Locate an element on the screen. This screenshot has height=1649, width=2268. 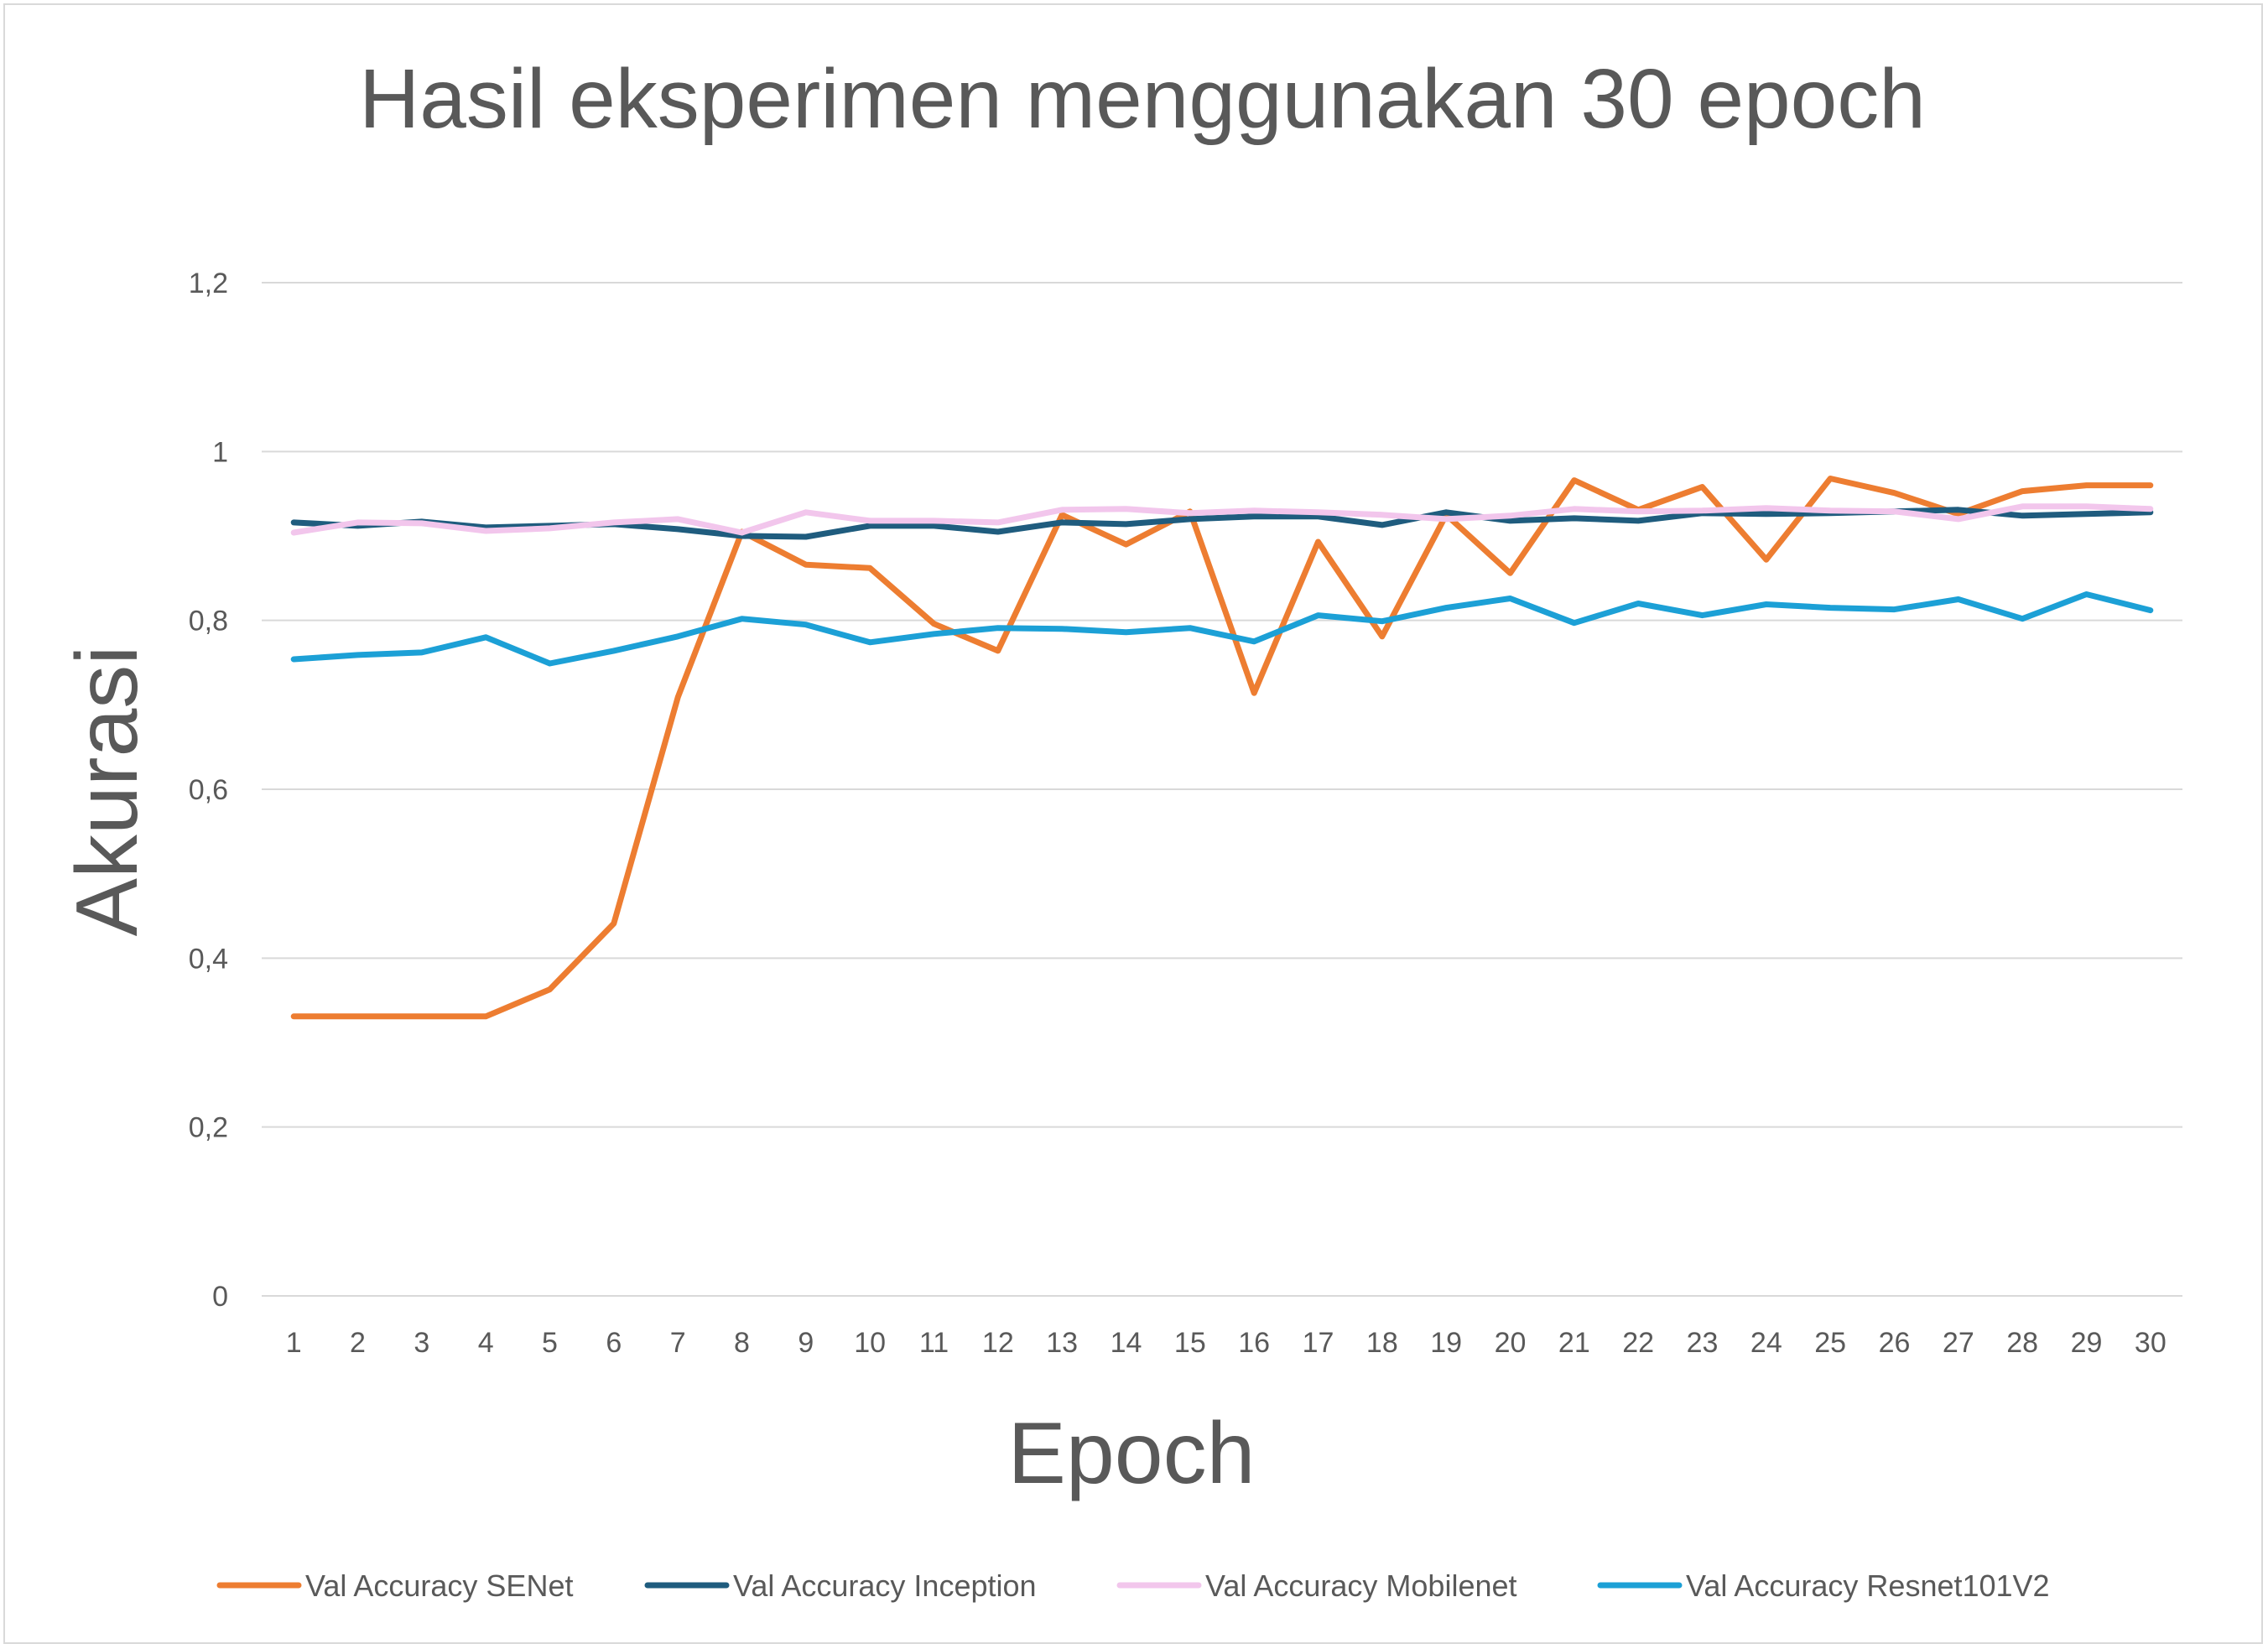
y-tick-label: 0,6 is located at coordinates (208, 790).